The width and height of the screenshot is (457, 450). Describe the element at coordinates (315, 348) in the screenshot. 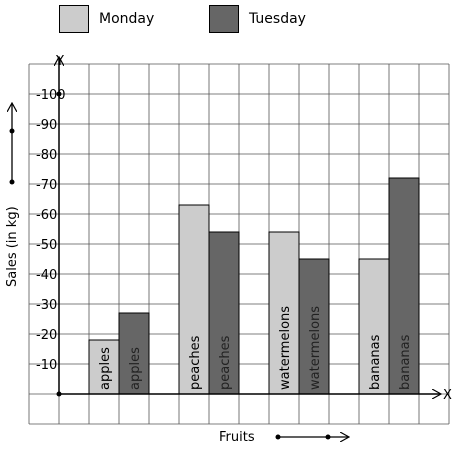

I see `bar-label-watermelons-tuesday: watermelons` at that location.